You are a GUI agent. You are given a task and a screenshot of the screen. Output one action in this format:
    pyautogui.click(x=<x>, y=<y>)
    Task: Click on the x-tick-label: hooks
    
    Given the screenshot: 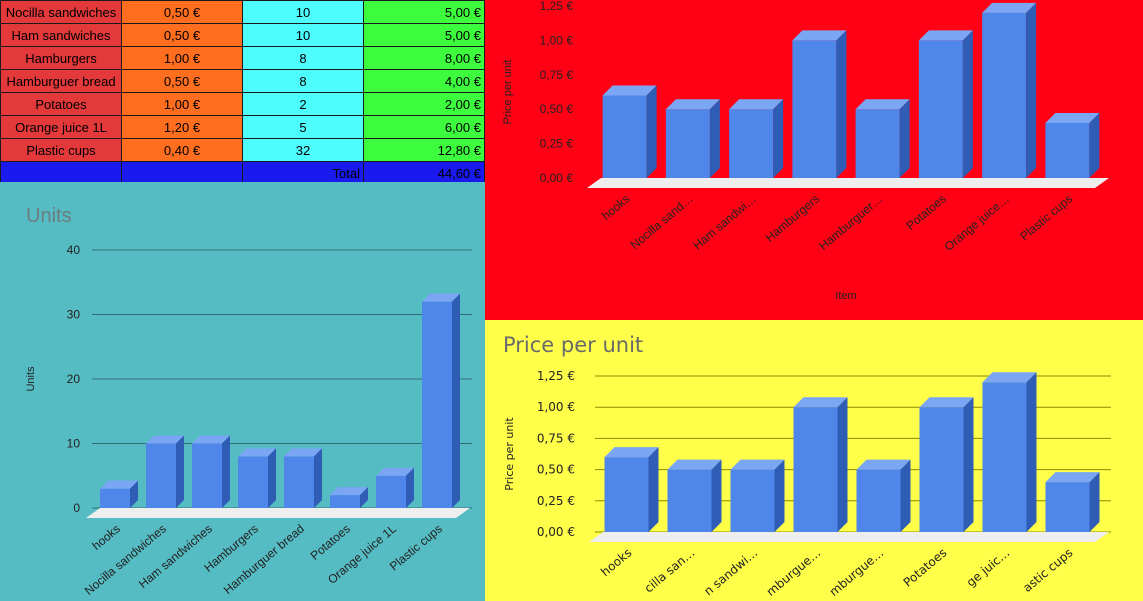 What is the action you would take?
    pyautogui.click(x=616, y=563)
    